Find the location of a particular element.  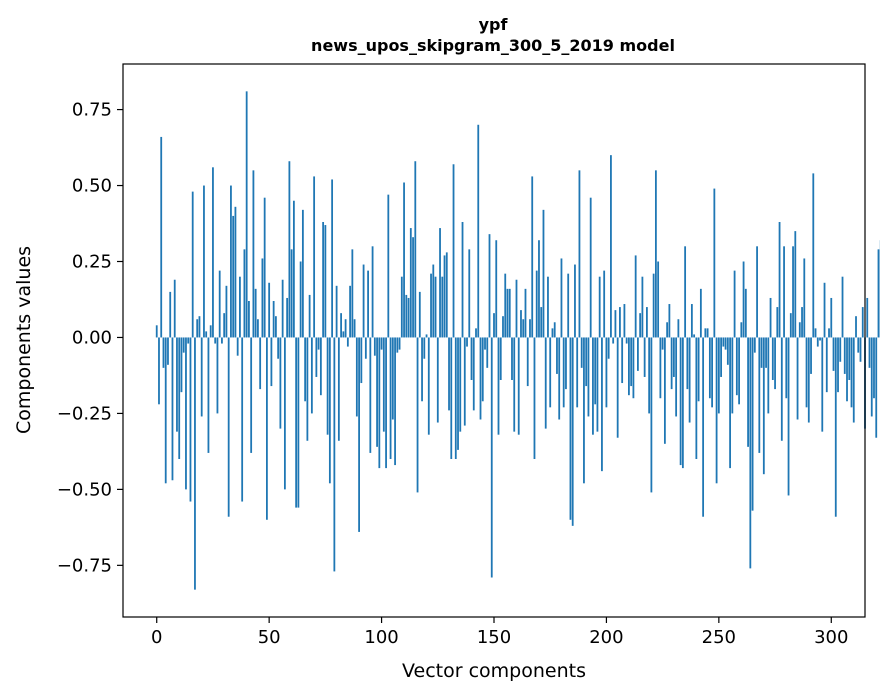

x-tick-label: 200 is located at coordinates (606, 637).